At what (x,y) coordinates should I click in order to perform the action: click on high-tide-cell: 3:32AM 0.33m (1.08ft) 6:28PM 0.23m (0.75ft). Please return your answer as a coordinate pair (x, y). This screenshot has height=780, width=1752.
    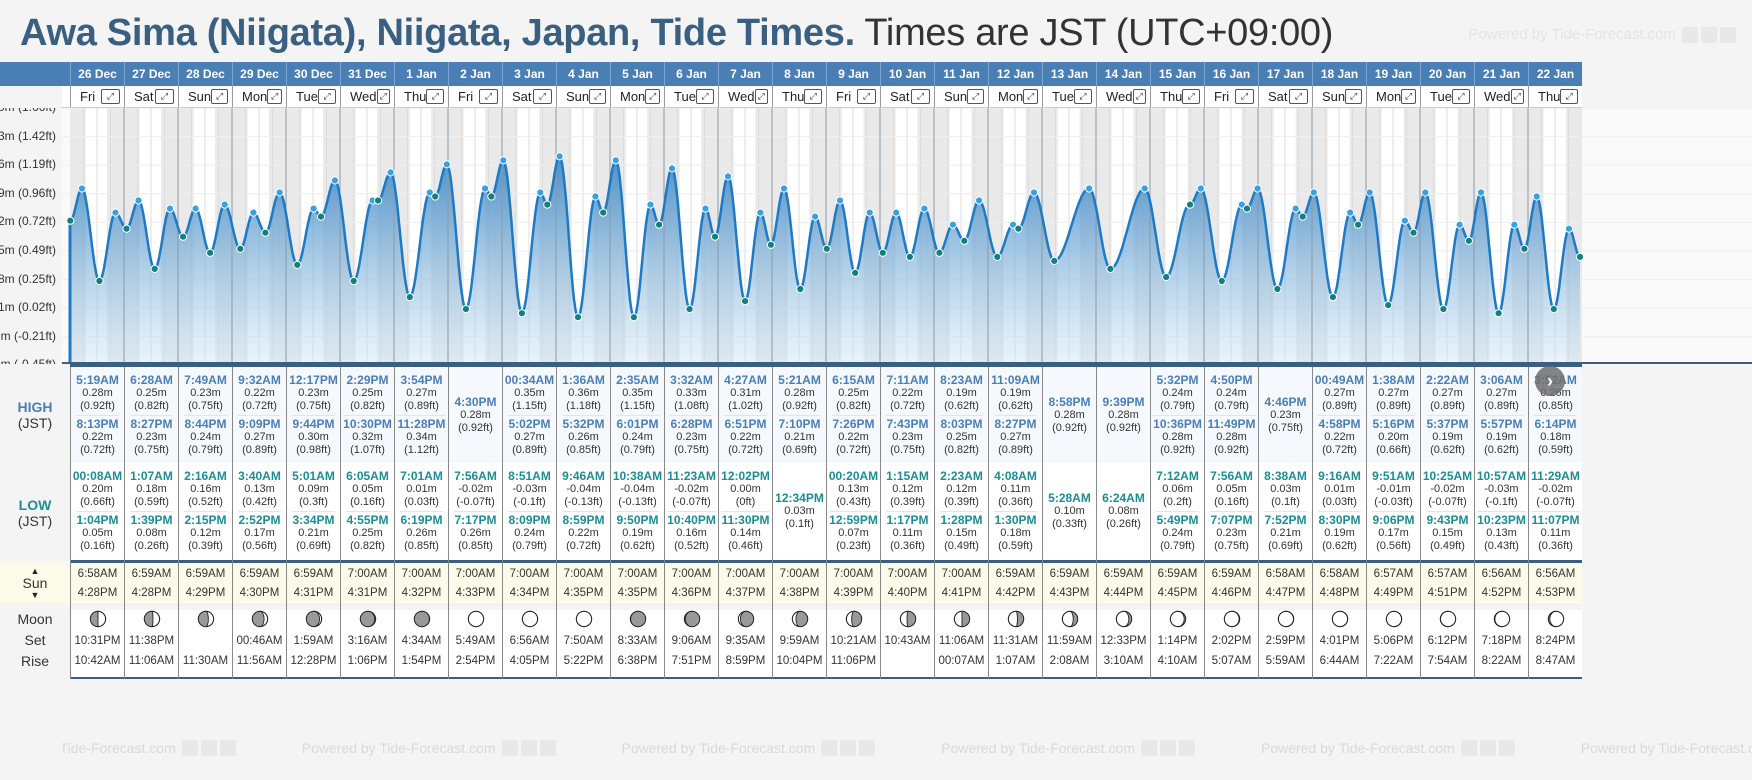
    Looking at the image, I should click on (691, 415).